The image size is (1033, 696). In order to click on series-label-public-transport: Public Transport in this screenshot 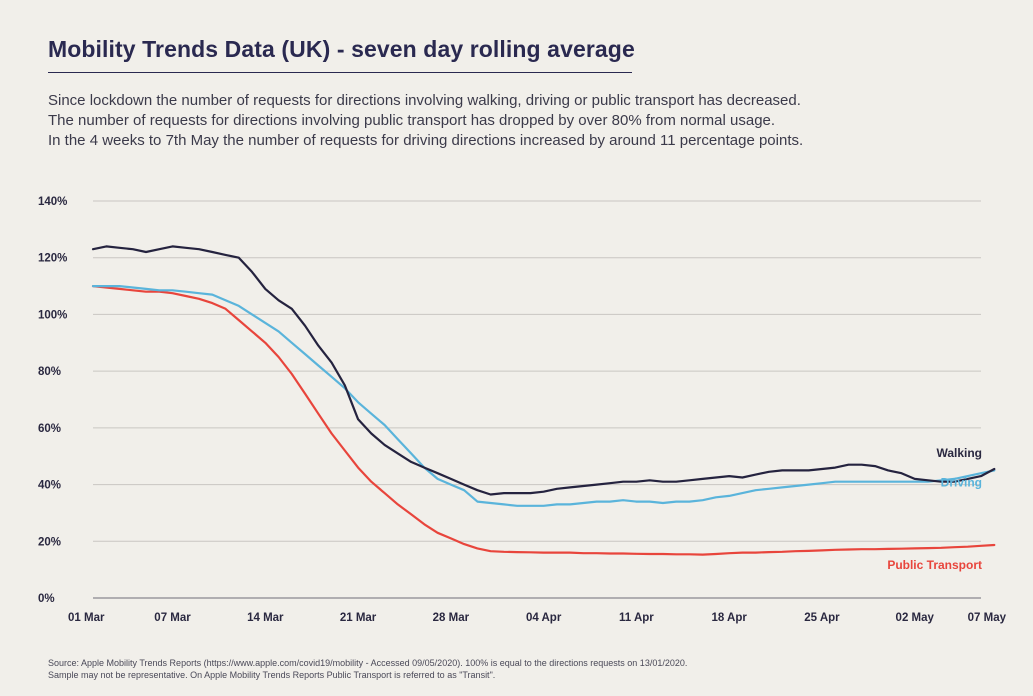, I will do `click(934, 565)`.